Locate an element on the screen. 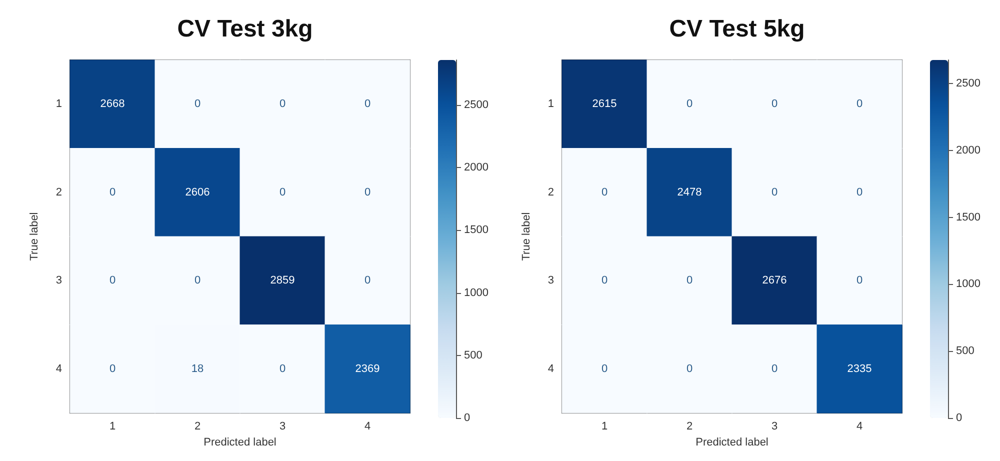 This screenshot has height=461, width=1000. data-label: 2676 is located at coordinates (774, 280).